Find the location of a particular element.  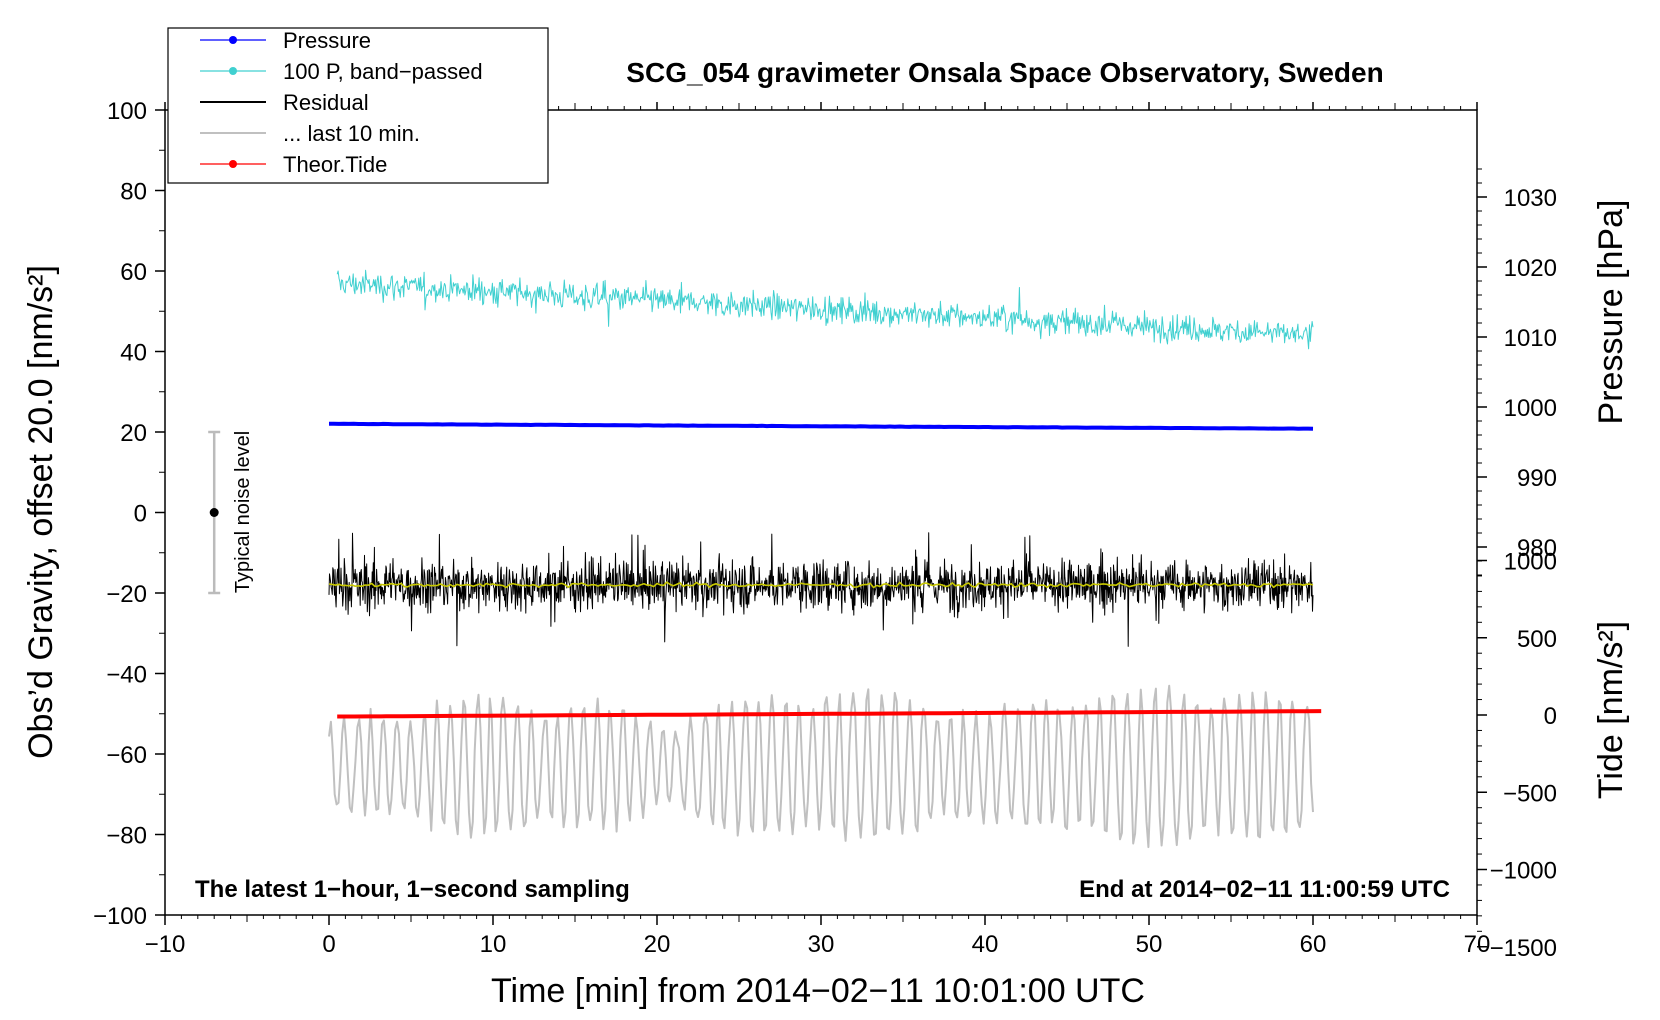

y-tick-label: −60 is located at coordinates (126, 755).